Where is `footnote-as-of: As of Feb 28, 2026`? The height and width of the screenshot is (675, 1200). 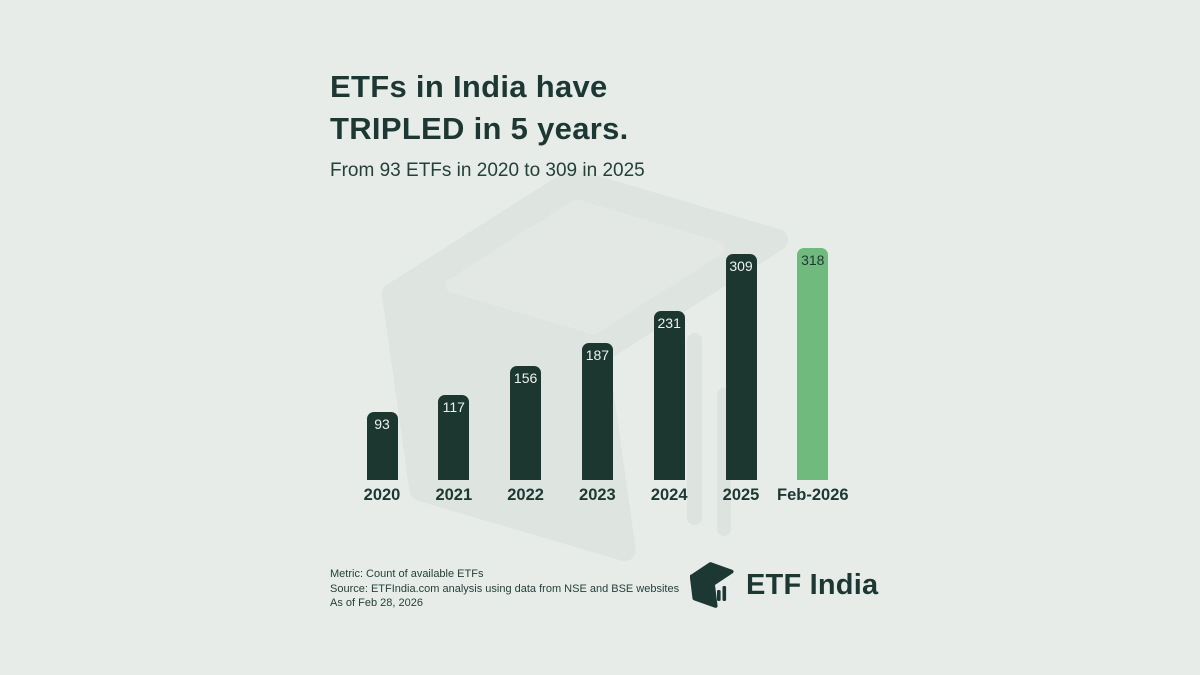
footnote-as-of: As of Feb 28, 2026 is located at coordinates (376, 603).